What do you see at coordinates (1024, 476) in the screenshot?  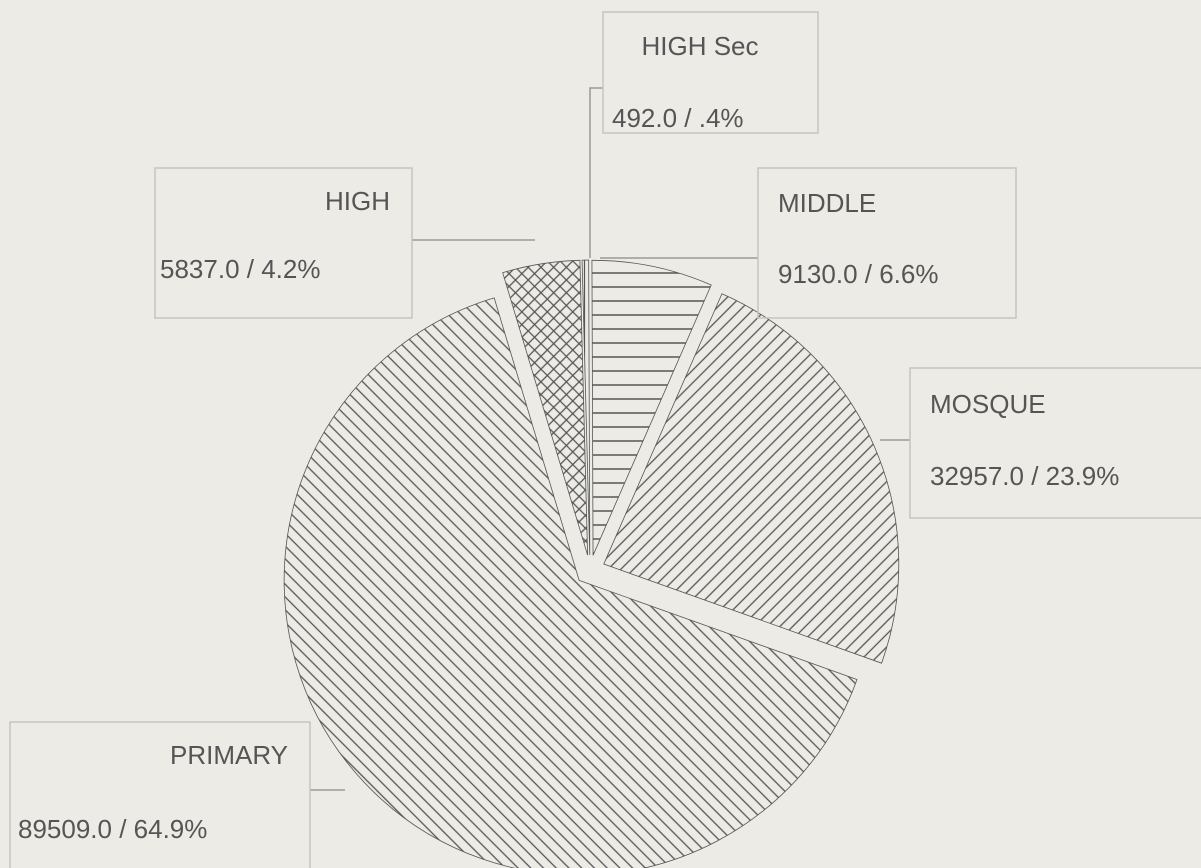 I see `value-label: 32957.0 / 23.9%` at bounding box center [1024, 476].